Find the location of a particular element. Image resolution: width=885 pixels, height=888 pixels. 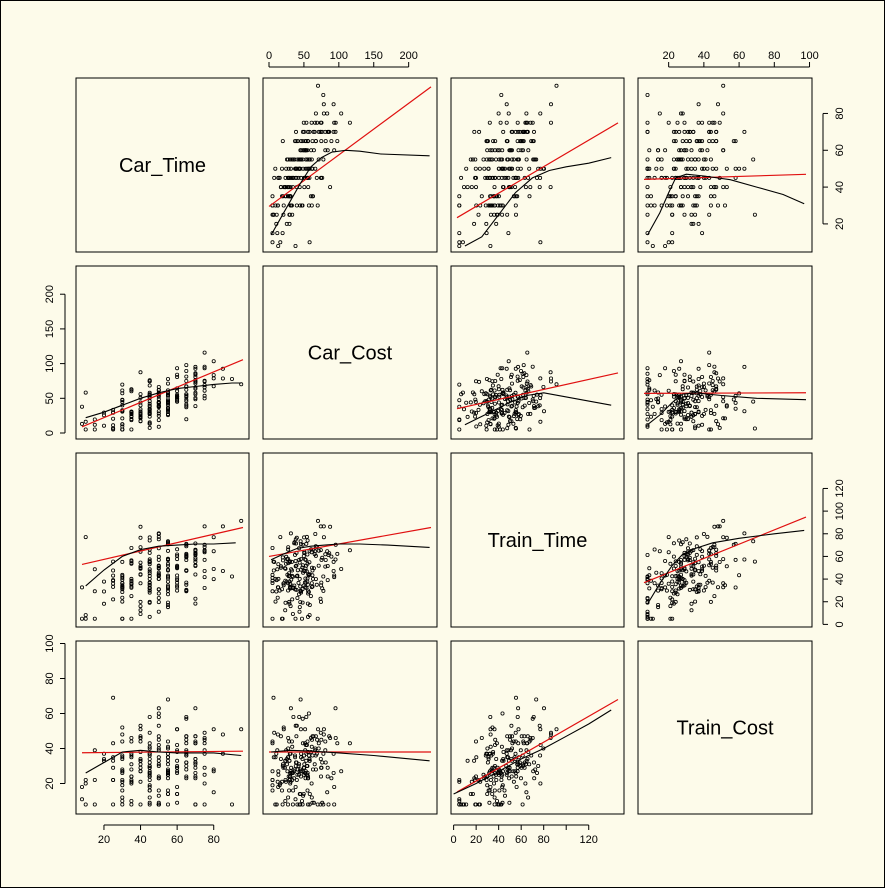

tick-label: 60 is located at coordinates (739, 56).